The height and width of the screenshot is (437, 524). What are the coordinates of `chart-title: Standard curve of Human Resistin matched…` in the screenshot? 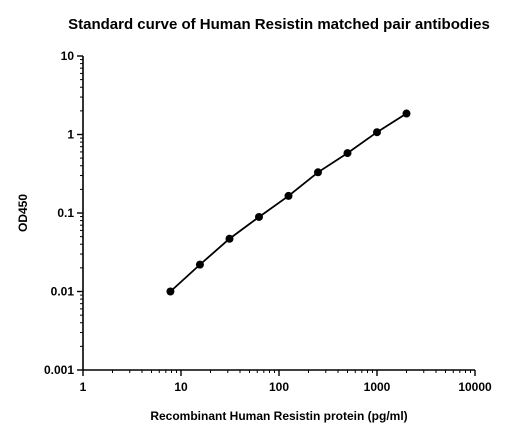 It's located at (279, 24).